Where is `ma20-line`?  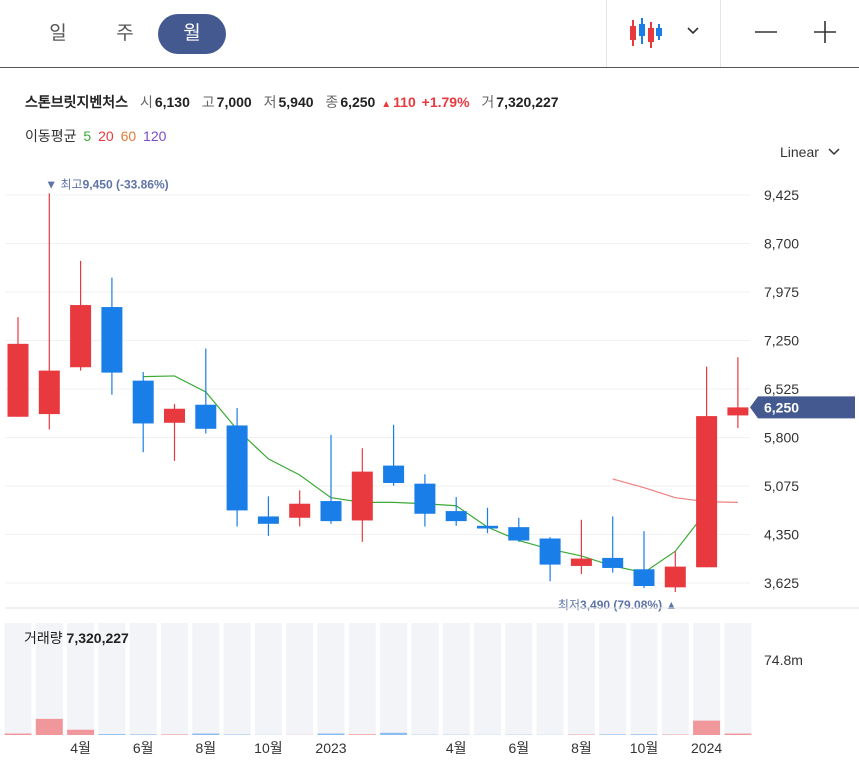
ma20-line is located at coordinates (675, 490).